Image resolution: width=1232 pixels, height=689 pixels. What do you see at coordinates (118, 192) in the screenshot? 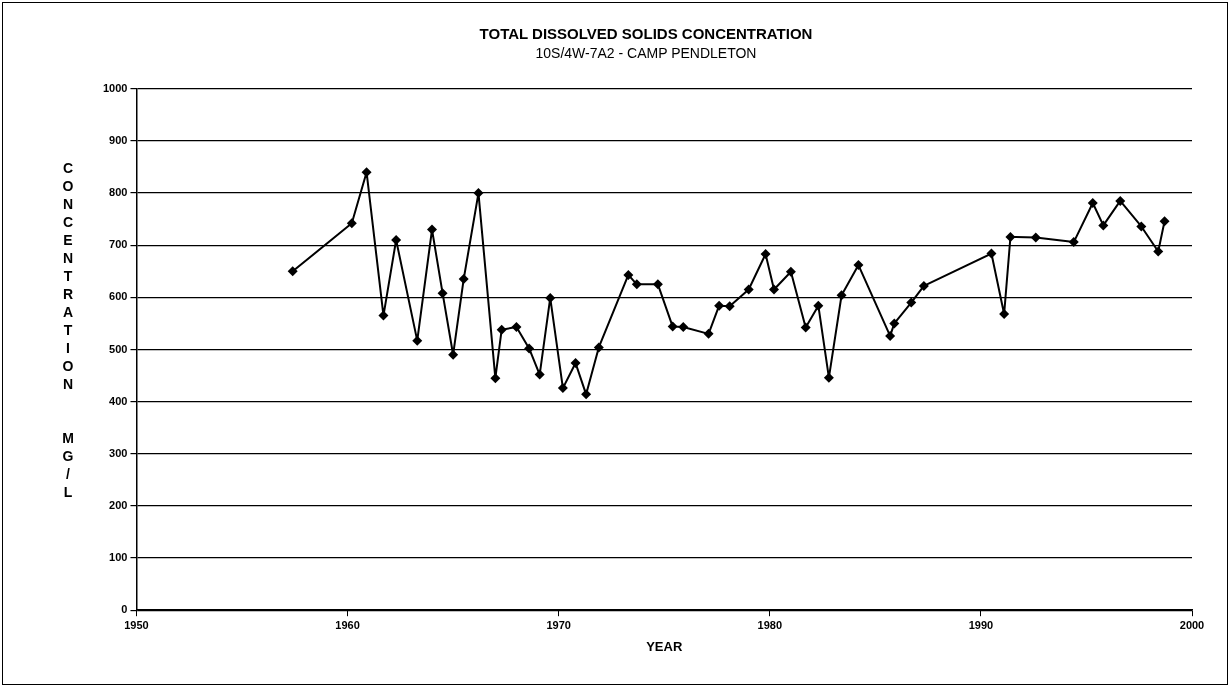
I see `y-tick-label: 800` at bounding box center [118, 192].